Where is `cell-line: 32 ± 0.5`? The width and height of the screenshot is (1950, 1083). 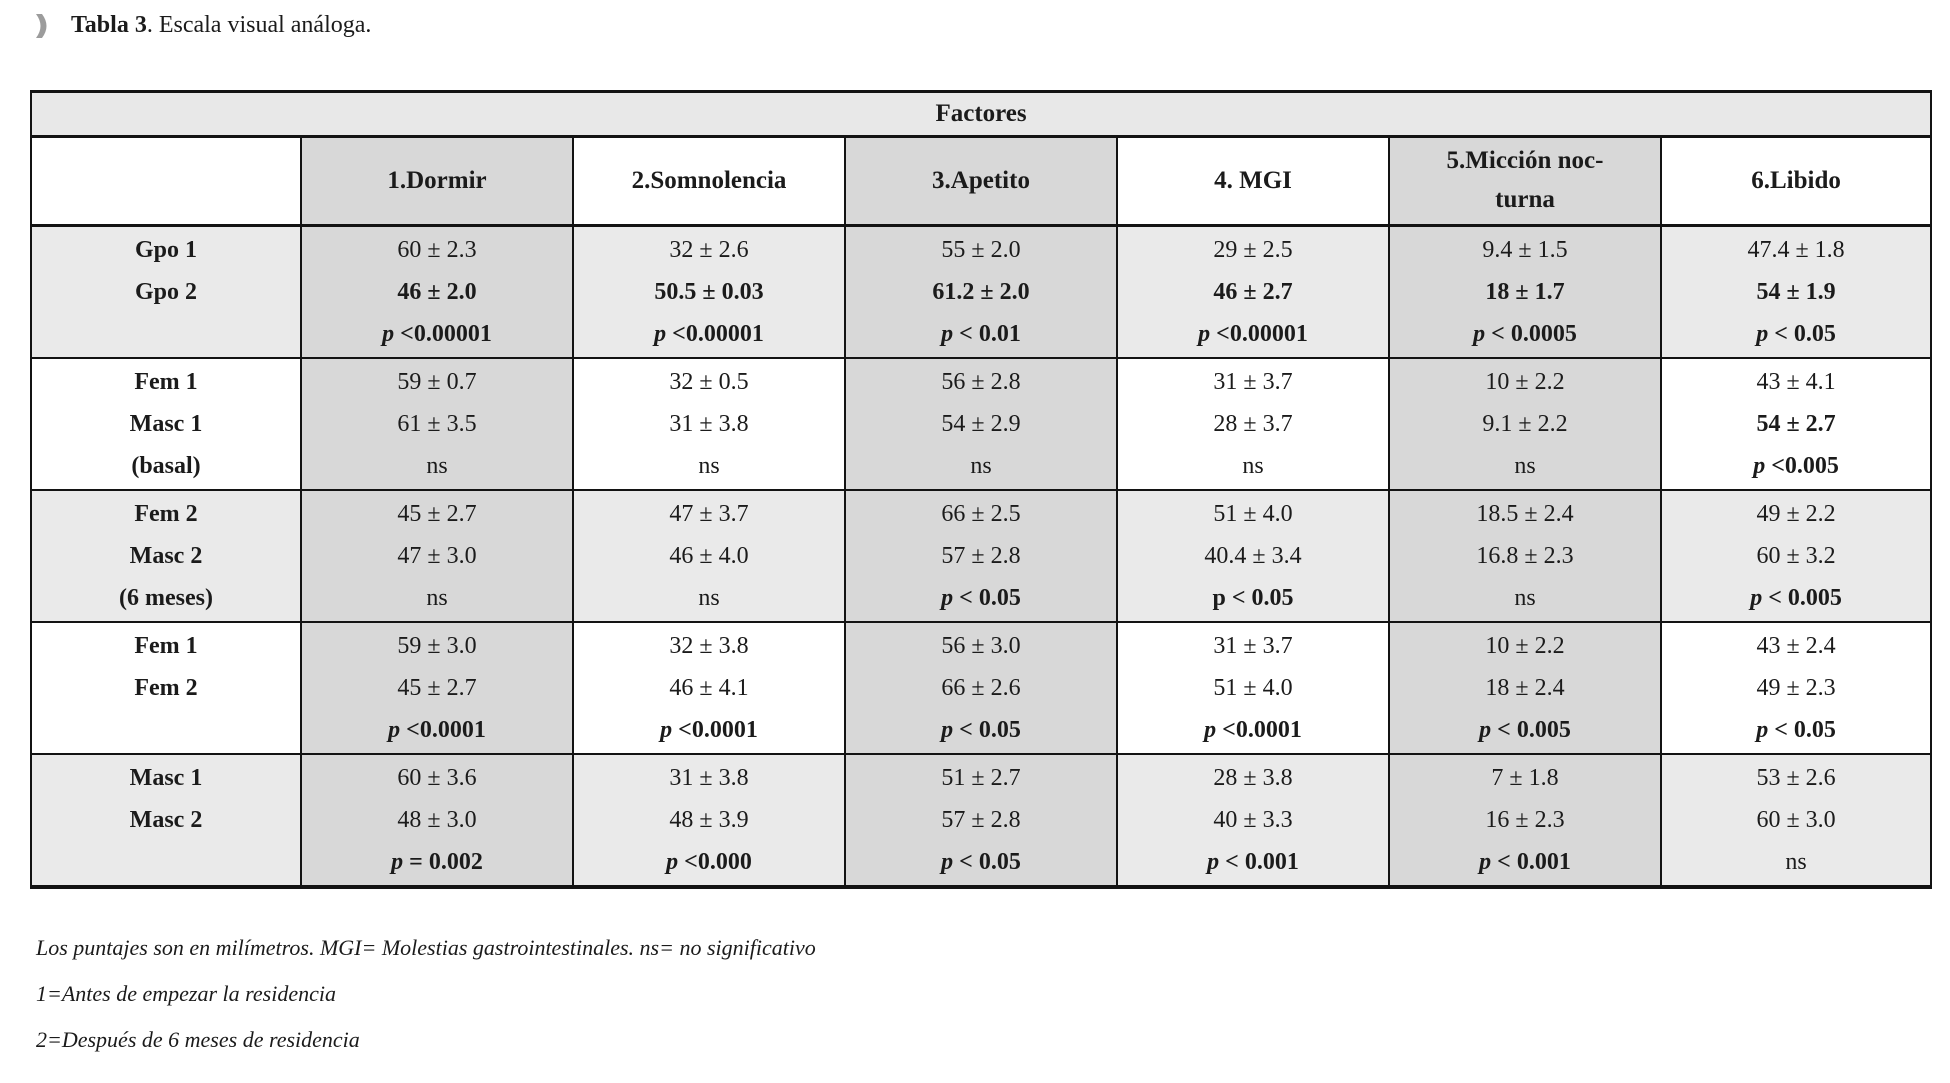 cell-line: 32 ± 0.5 is located at coordinates (709, 382).